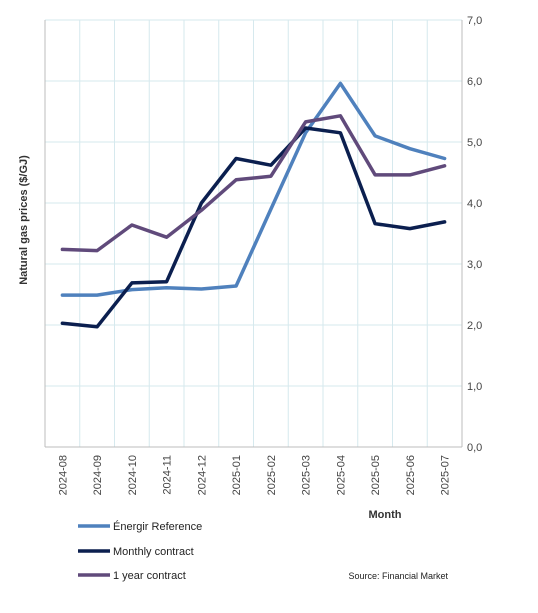 The image size is (538, 613). I want to click on x-axis-label: Month, so click(385, 515).